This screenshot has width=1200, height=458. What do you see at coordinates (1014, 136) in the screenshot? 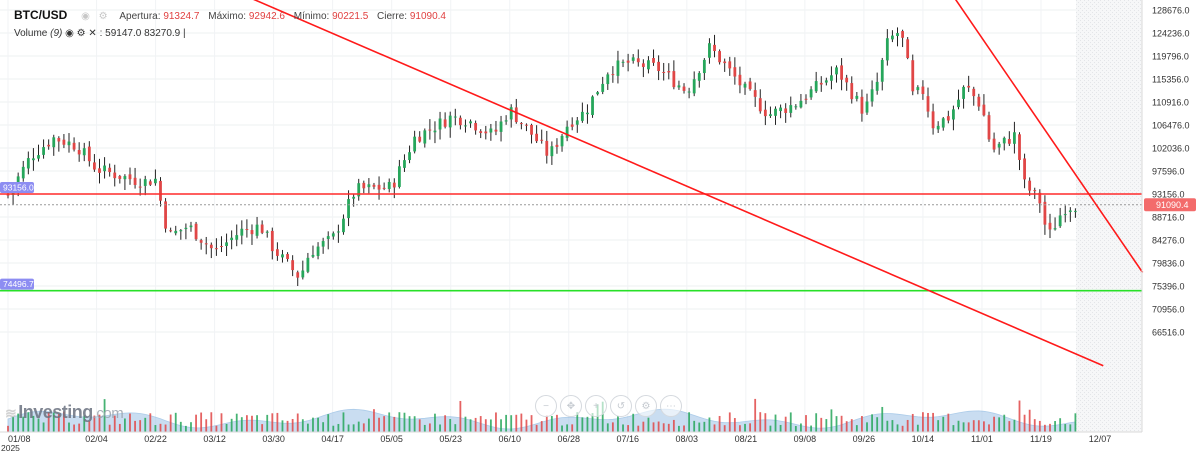
I see `channel-line` at bounding box center [1014, 136].